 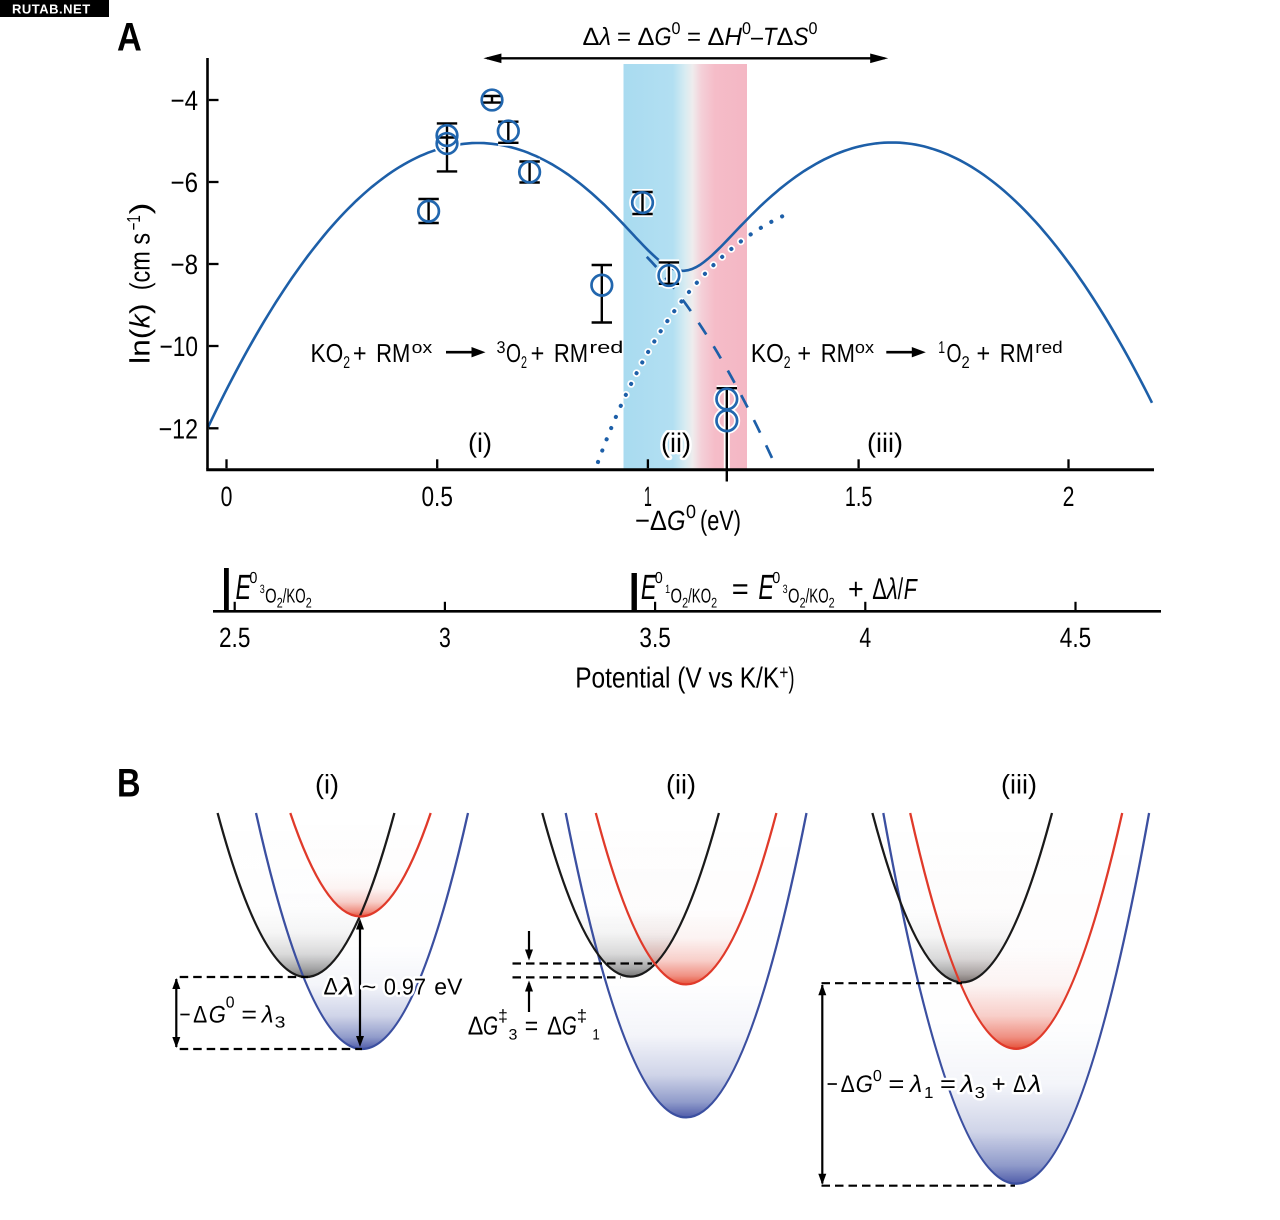 What do you see at coordinates (140, 346) in the screenshot?
I see `svg-text: ln(` at bounding box center [140, 346].